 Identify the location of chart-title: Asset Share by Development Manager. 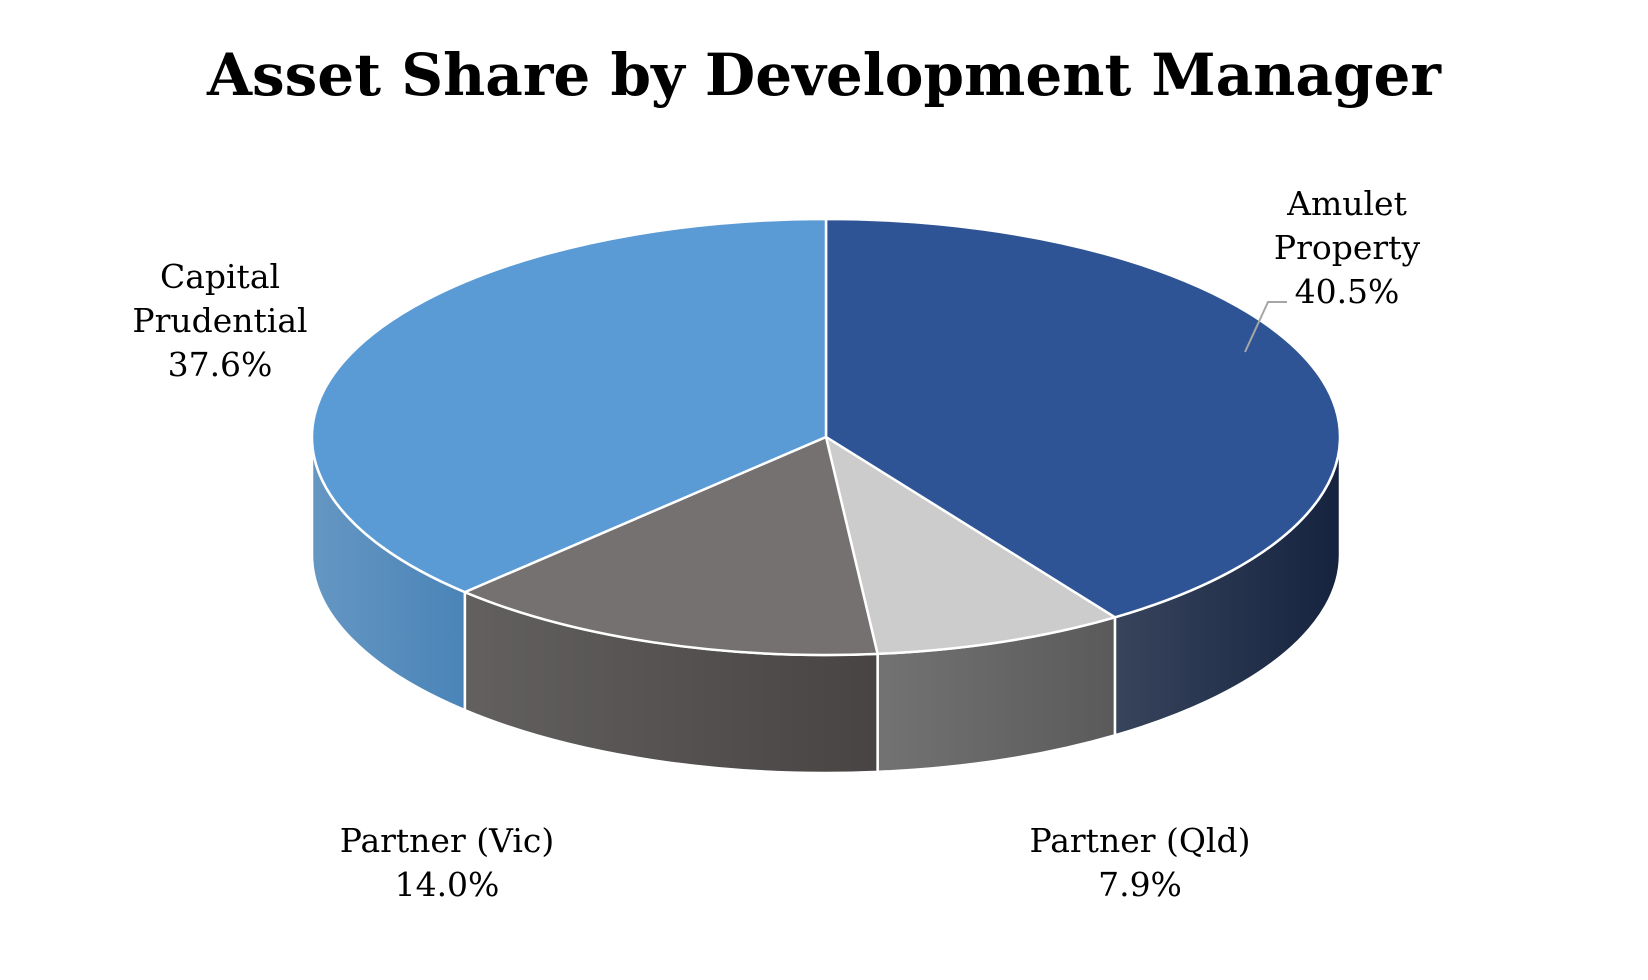
(824, 75).